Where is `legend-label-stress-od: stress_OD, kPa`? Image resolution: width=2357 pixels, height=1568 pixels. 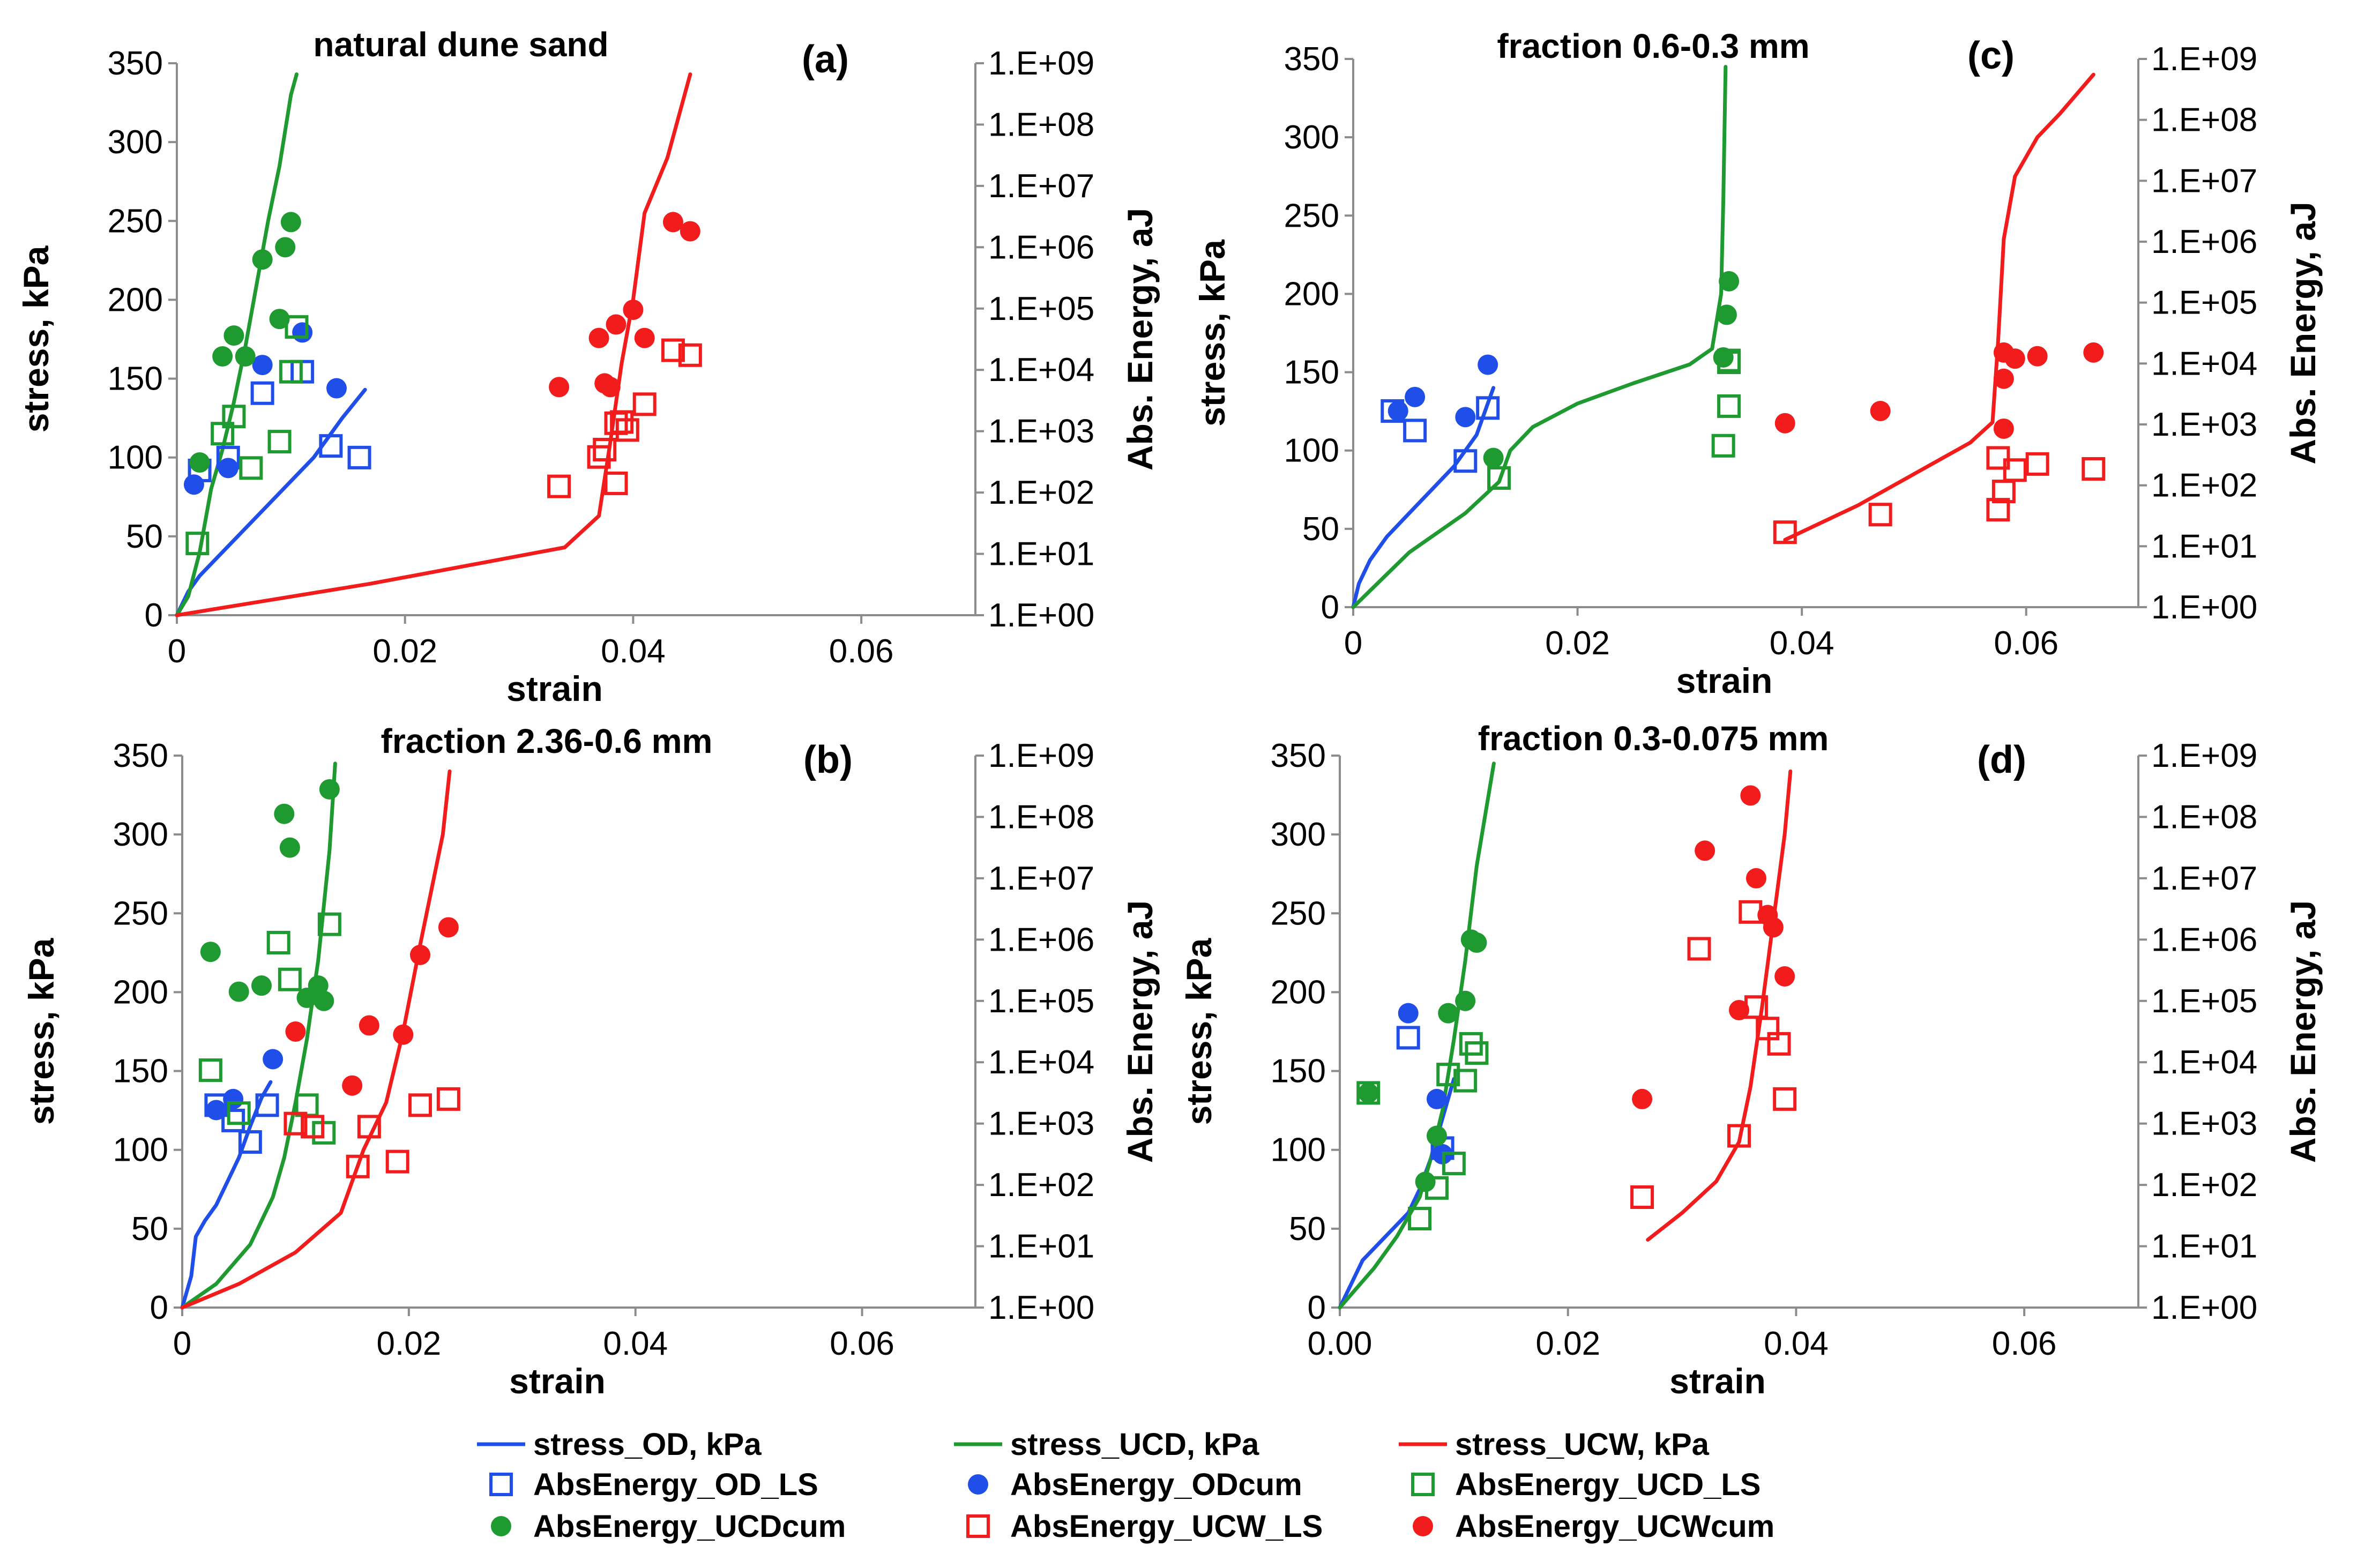
legend-label-stress-od: stress_OD, kPa is located at coordinates (648, 1444).